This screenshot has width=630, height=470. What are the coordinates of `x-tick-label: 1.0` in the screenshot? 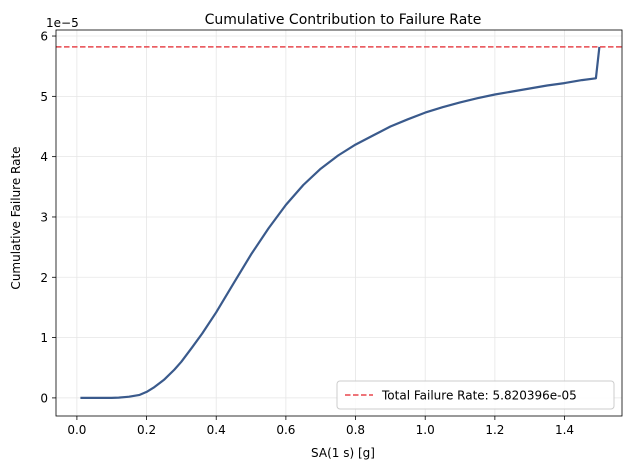 It's located at (425, 430).